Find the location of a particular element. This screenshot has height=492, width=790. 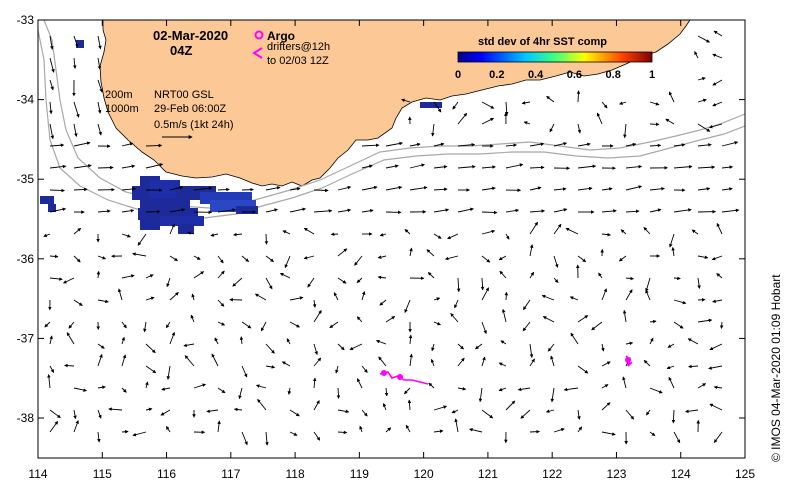

colorbar-title: std dev of 4hr SST comp is located at coordinates (542, 42).